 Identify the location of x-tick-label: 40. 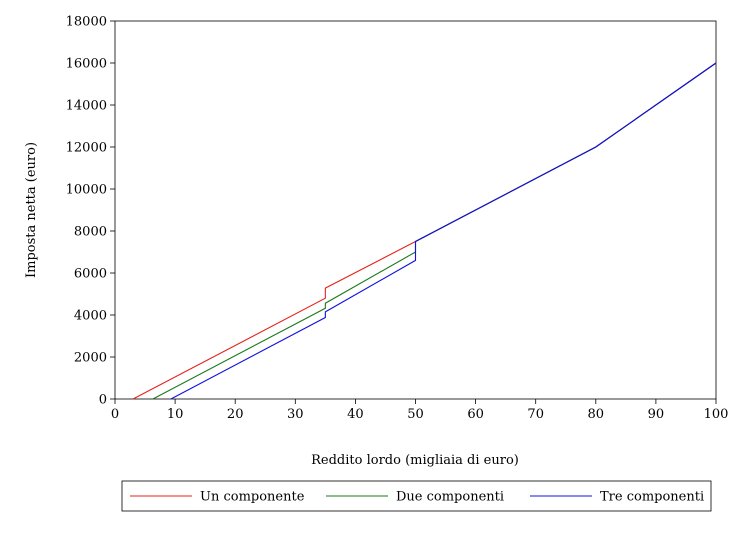
(355, 414).